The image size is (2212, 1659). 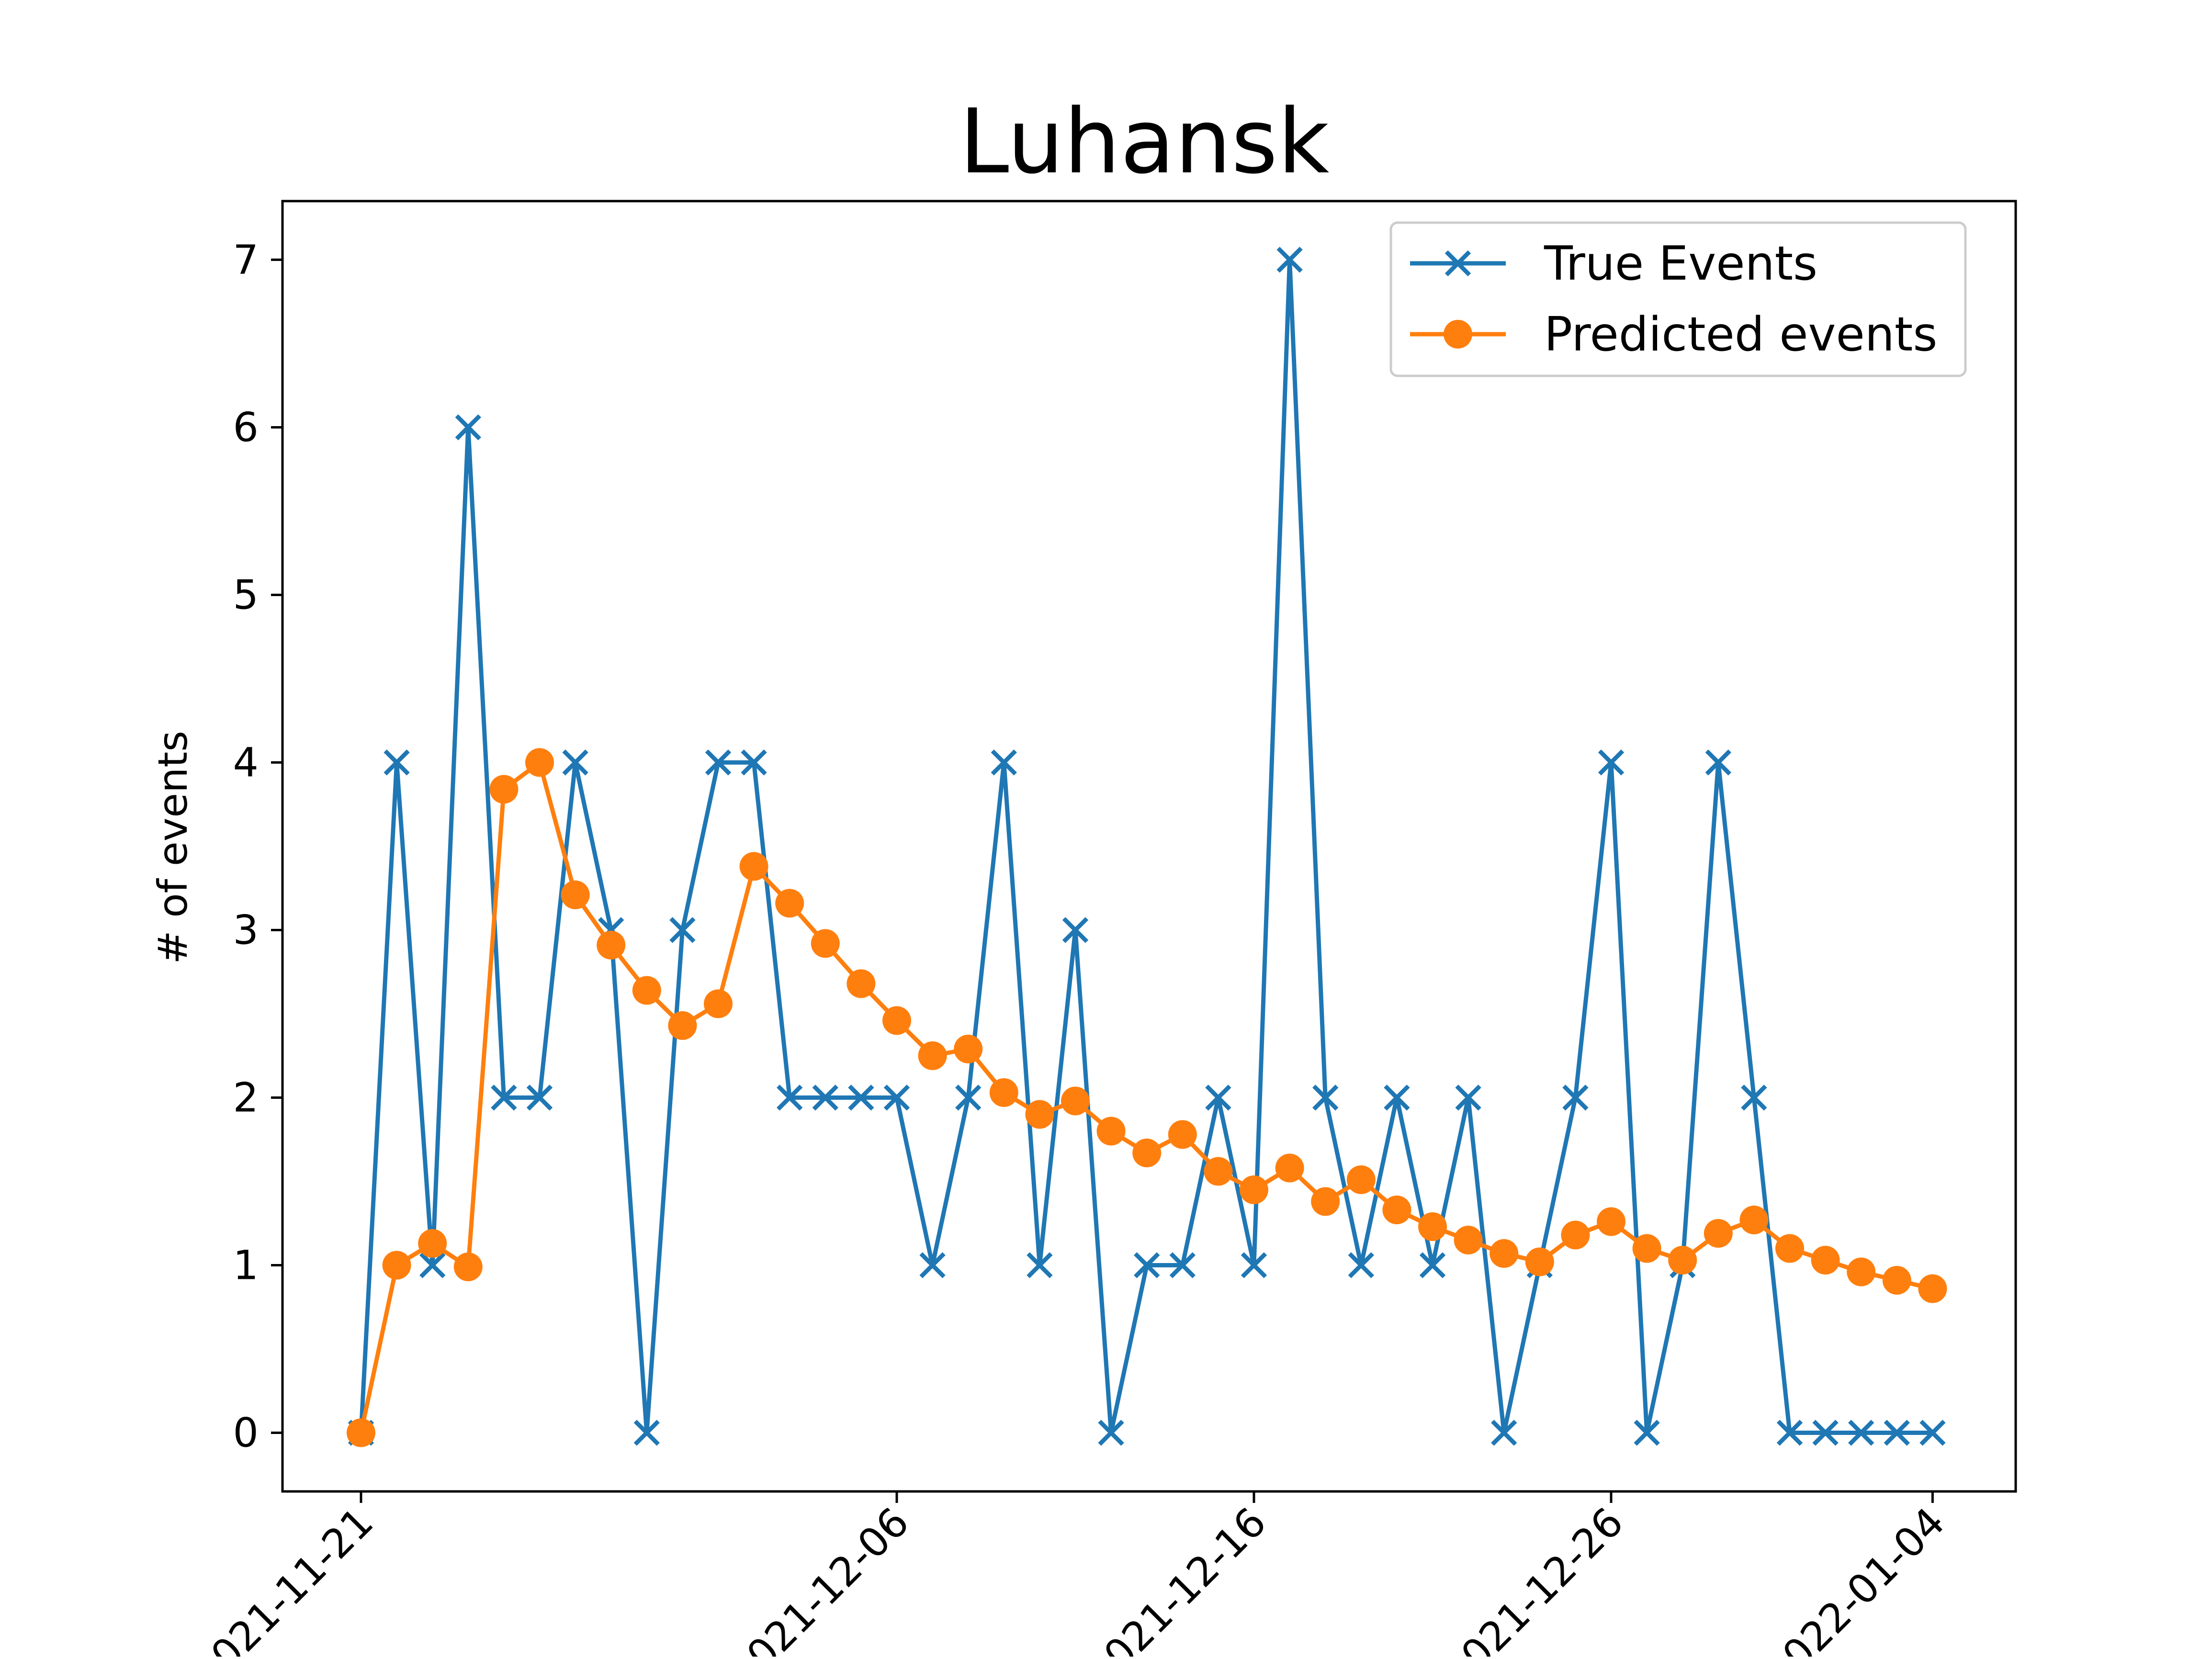 What do you see at coordinates (246, 260) in the screenshot?
I see `y-tick-label: 7` at bounding box center [246, 260].